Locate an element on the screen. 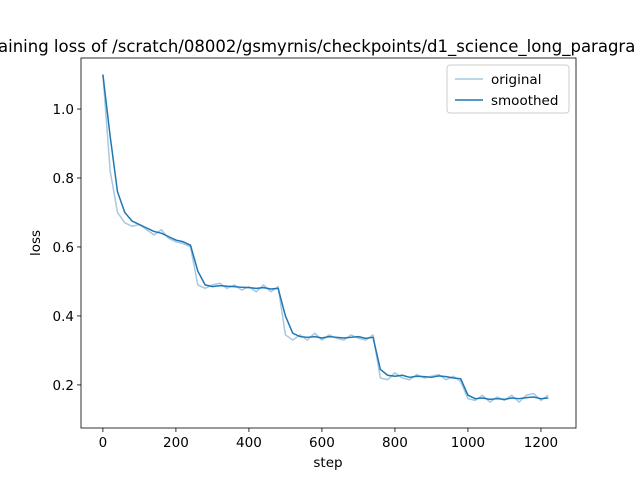  y-tick-label: 0.4 is located at coordinates (63, 317).